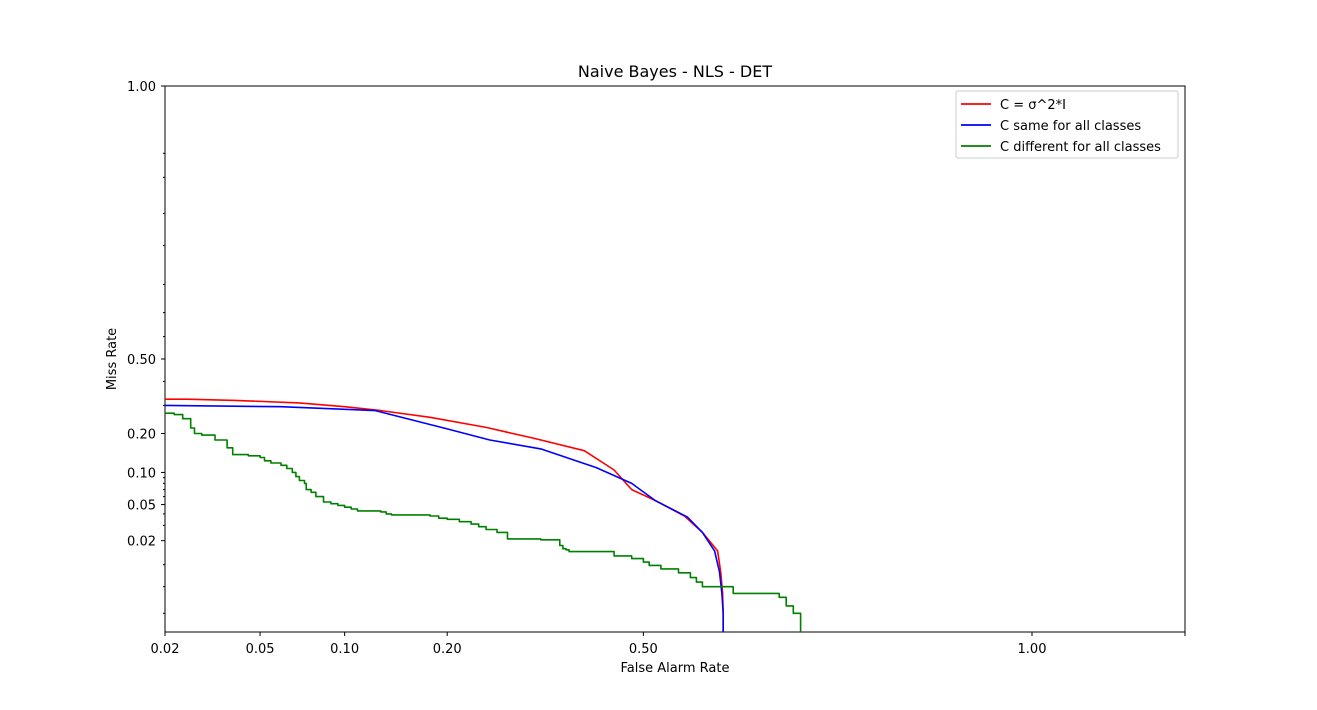 This screenshot has height=710, width=1317. Describe the element at coordinates (112, 359) in the screenshot. I see `y-axis-label: Miss Rate` at that location.